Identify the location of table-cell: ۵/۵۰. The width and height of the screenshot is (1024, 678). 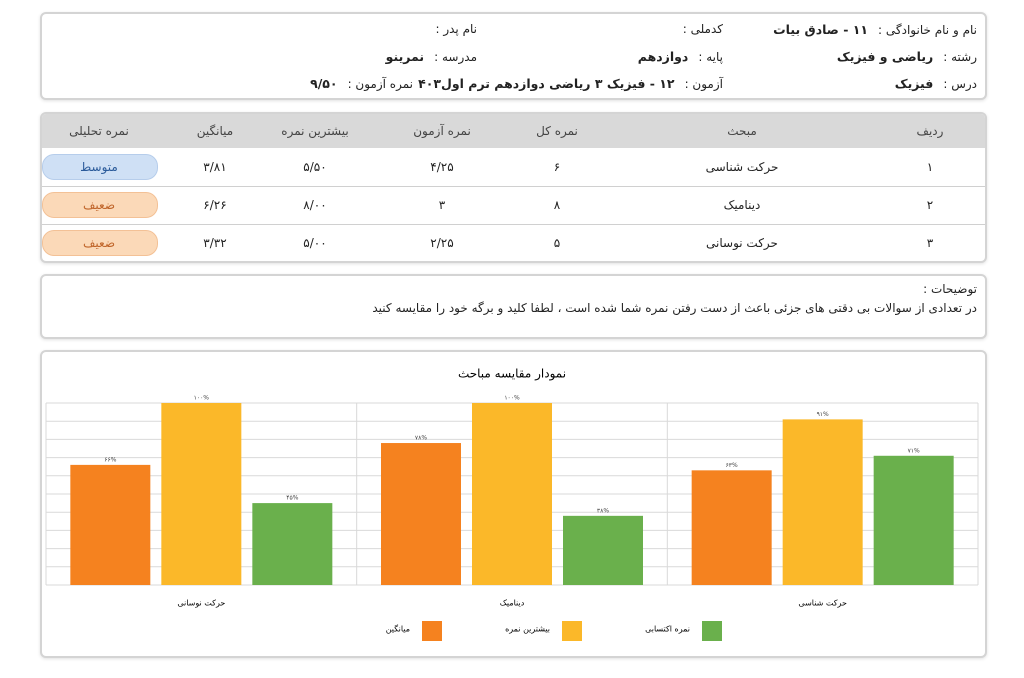
(315, 167).